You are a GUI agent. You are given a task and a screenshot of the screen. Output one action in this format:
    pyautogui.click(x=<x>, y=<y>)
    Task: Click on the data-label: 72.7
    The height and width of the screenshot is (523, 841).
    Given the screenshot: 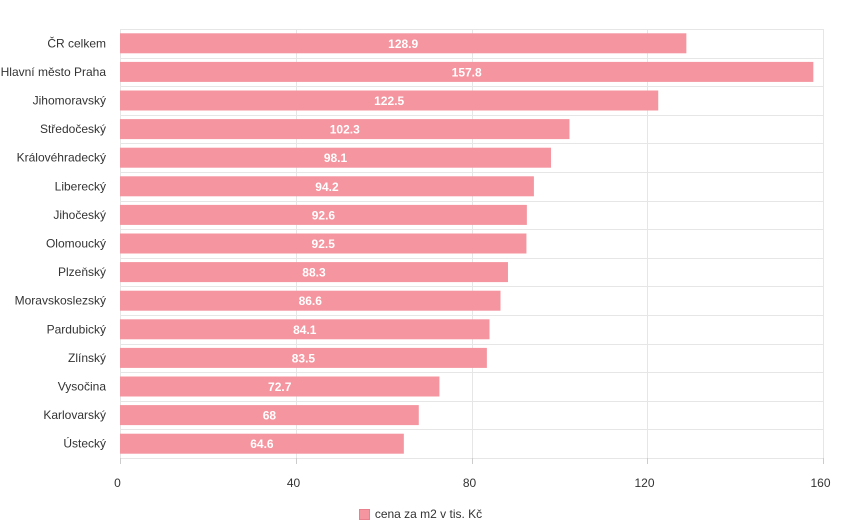 What is the action you would take?
    pyautogui.click(x=280, y=387)
    